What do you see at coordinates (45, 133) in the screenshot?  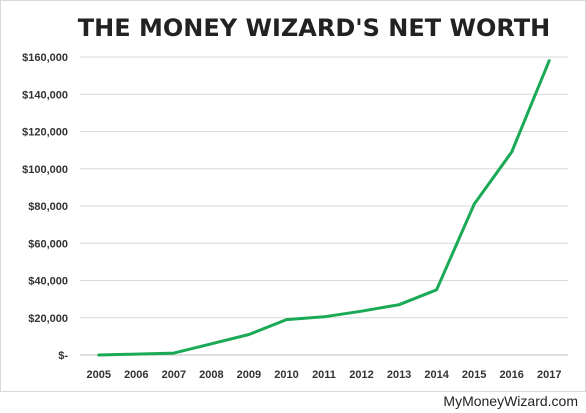 I see `y-tick-label: $120,000` at bounding box center [45, 133].